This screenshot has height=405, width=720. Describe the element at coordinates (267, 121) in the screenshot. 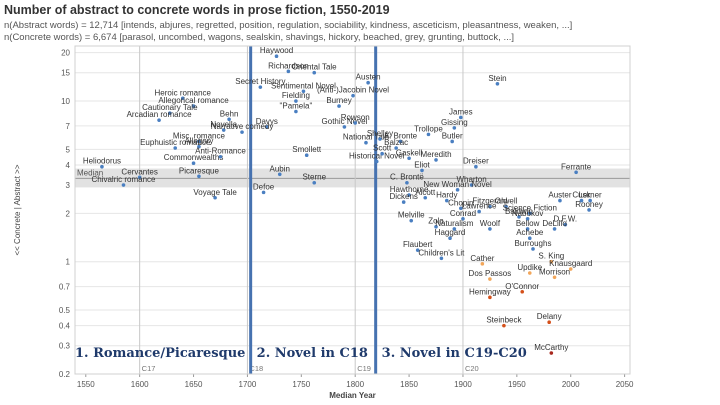

I see `point-label: Davys` at that location.